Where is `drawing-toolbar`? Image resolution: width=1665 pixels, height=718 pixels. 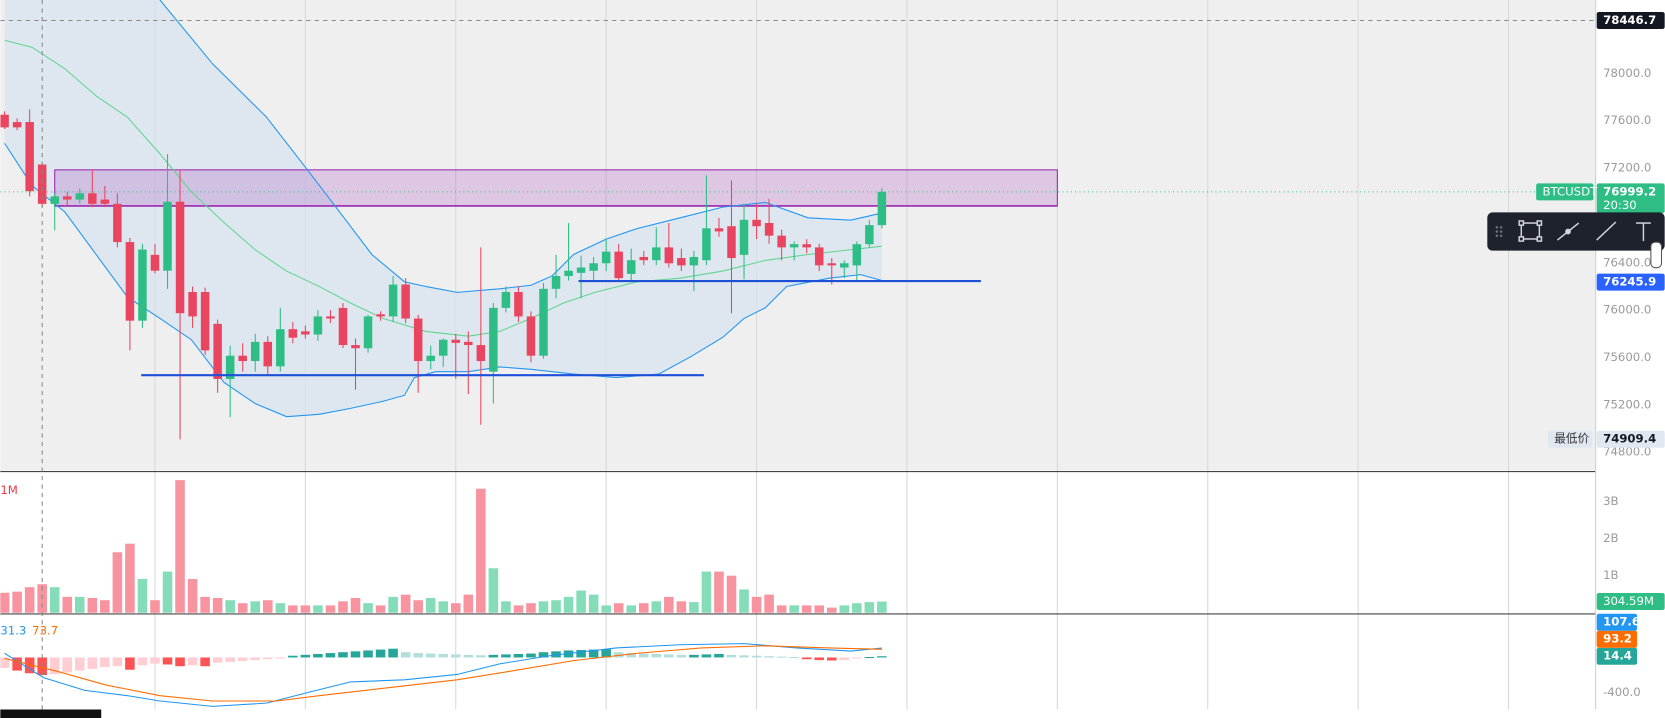 drawing-toolbar is located at coordinates (1576, 231).